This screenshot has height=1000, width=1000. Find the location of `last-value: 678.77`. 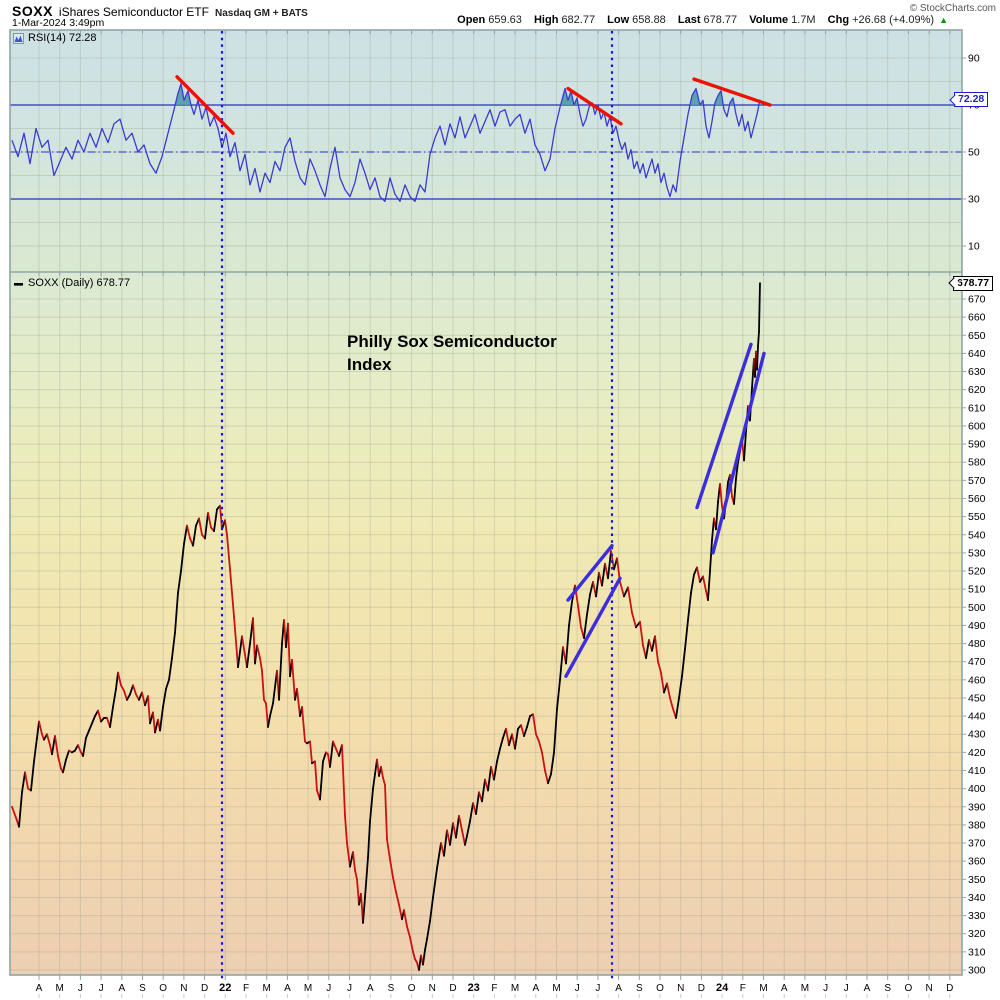

last-value: 678.77 is located at coordinates (720, 20).